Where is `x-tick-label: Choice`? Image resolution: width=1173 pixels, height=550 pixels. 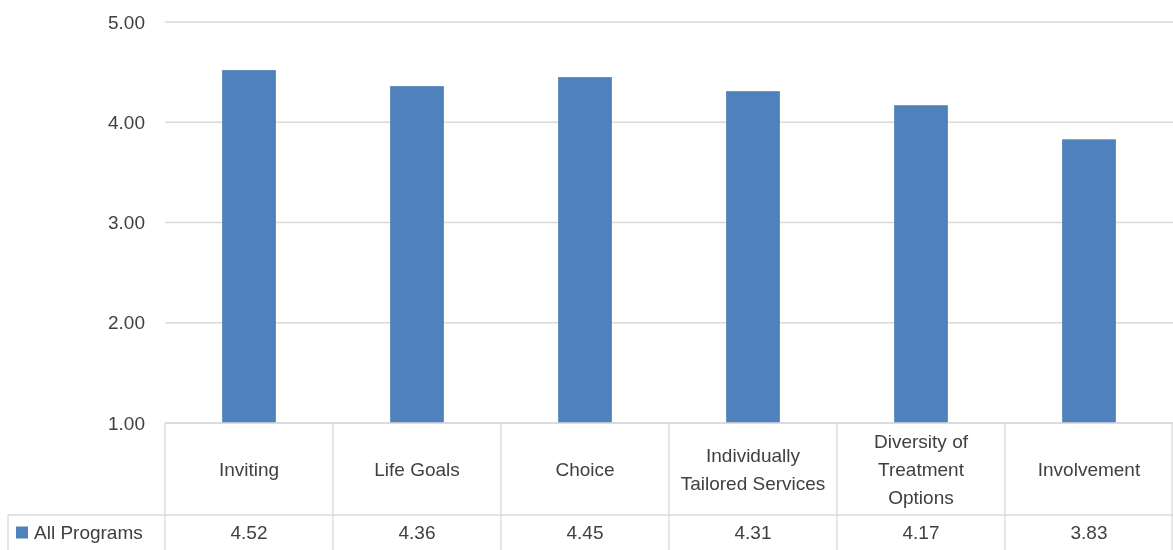
x-tick-label: Choice is located at coordinates (585, 469).